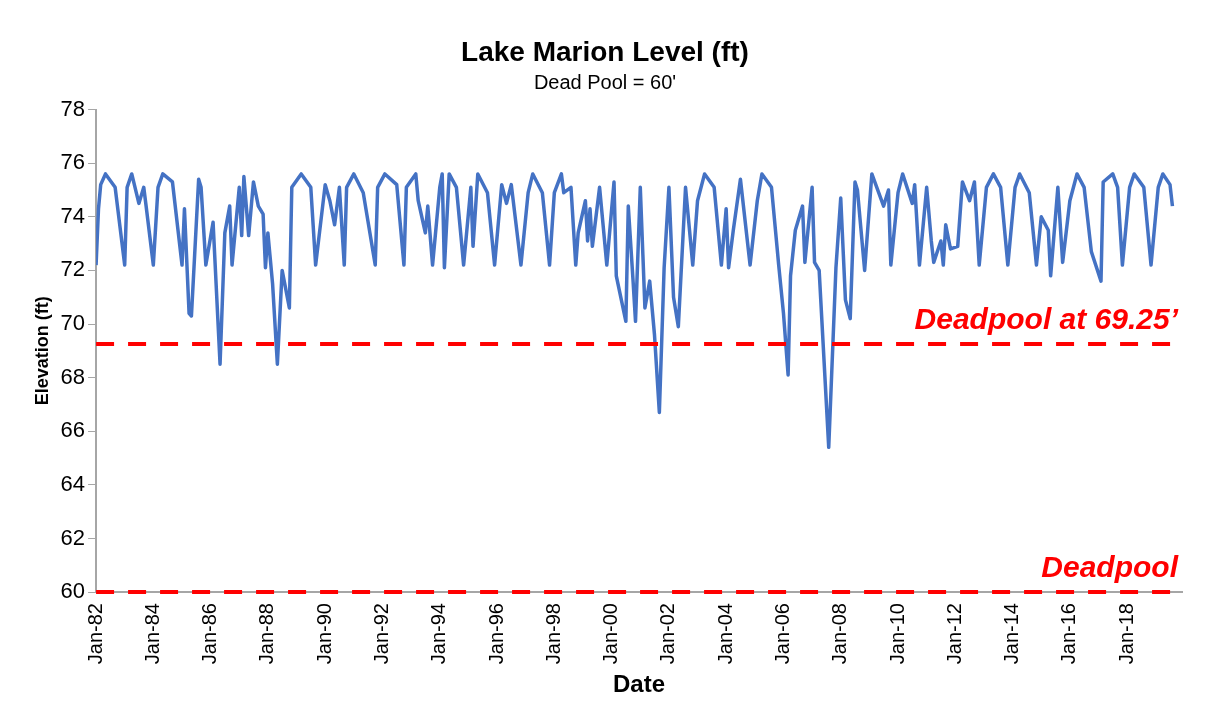  What do you see at coordinates (41, 351) in the screenshot?
I see `y-axis-title: Elevation (ft)` at bounding box center [41, 351].